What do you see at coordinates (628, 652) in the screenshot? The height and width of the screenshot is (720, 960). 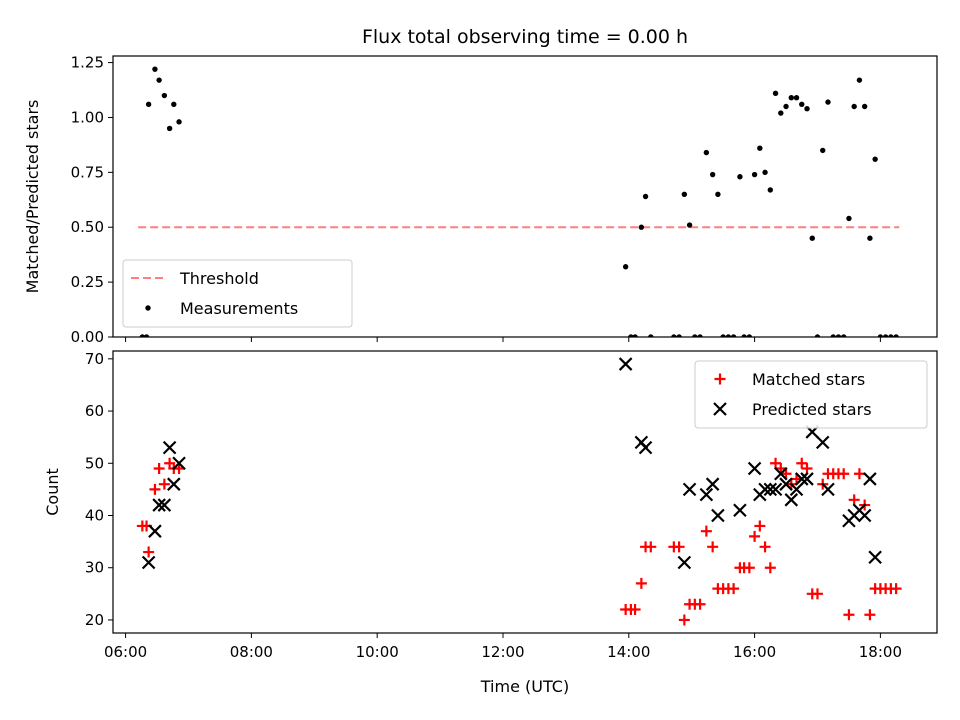 I see `panel1-x-tick-label-4: 14:00` at bounding box center [628, 652].